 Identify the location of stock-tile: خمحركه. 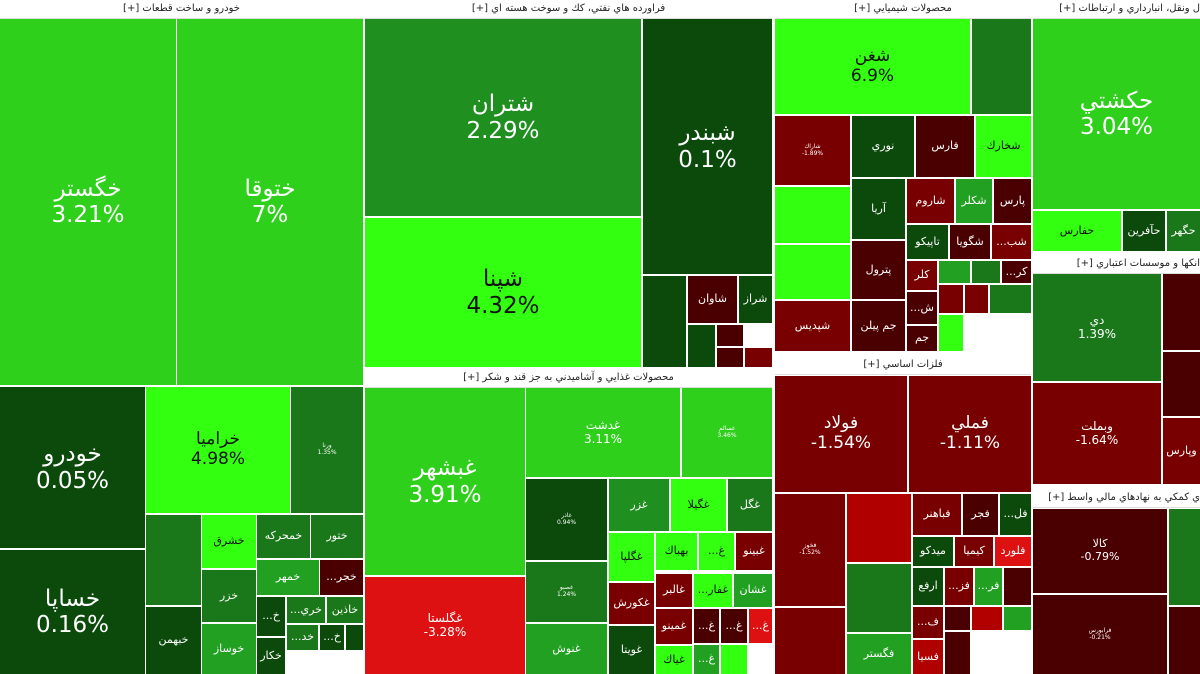
(283, 536).